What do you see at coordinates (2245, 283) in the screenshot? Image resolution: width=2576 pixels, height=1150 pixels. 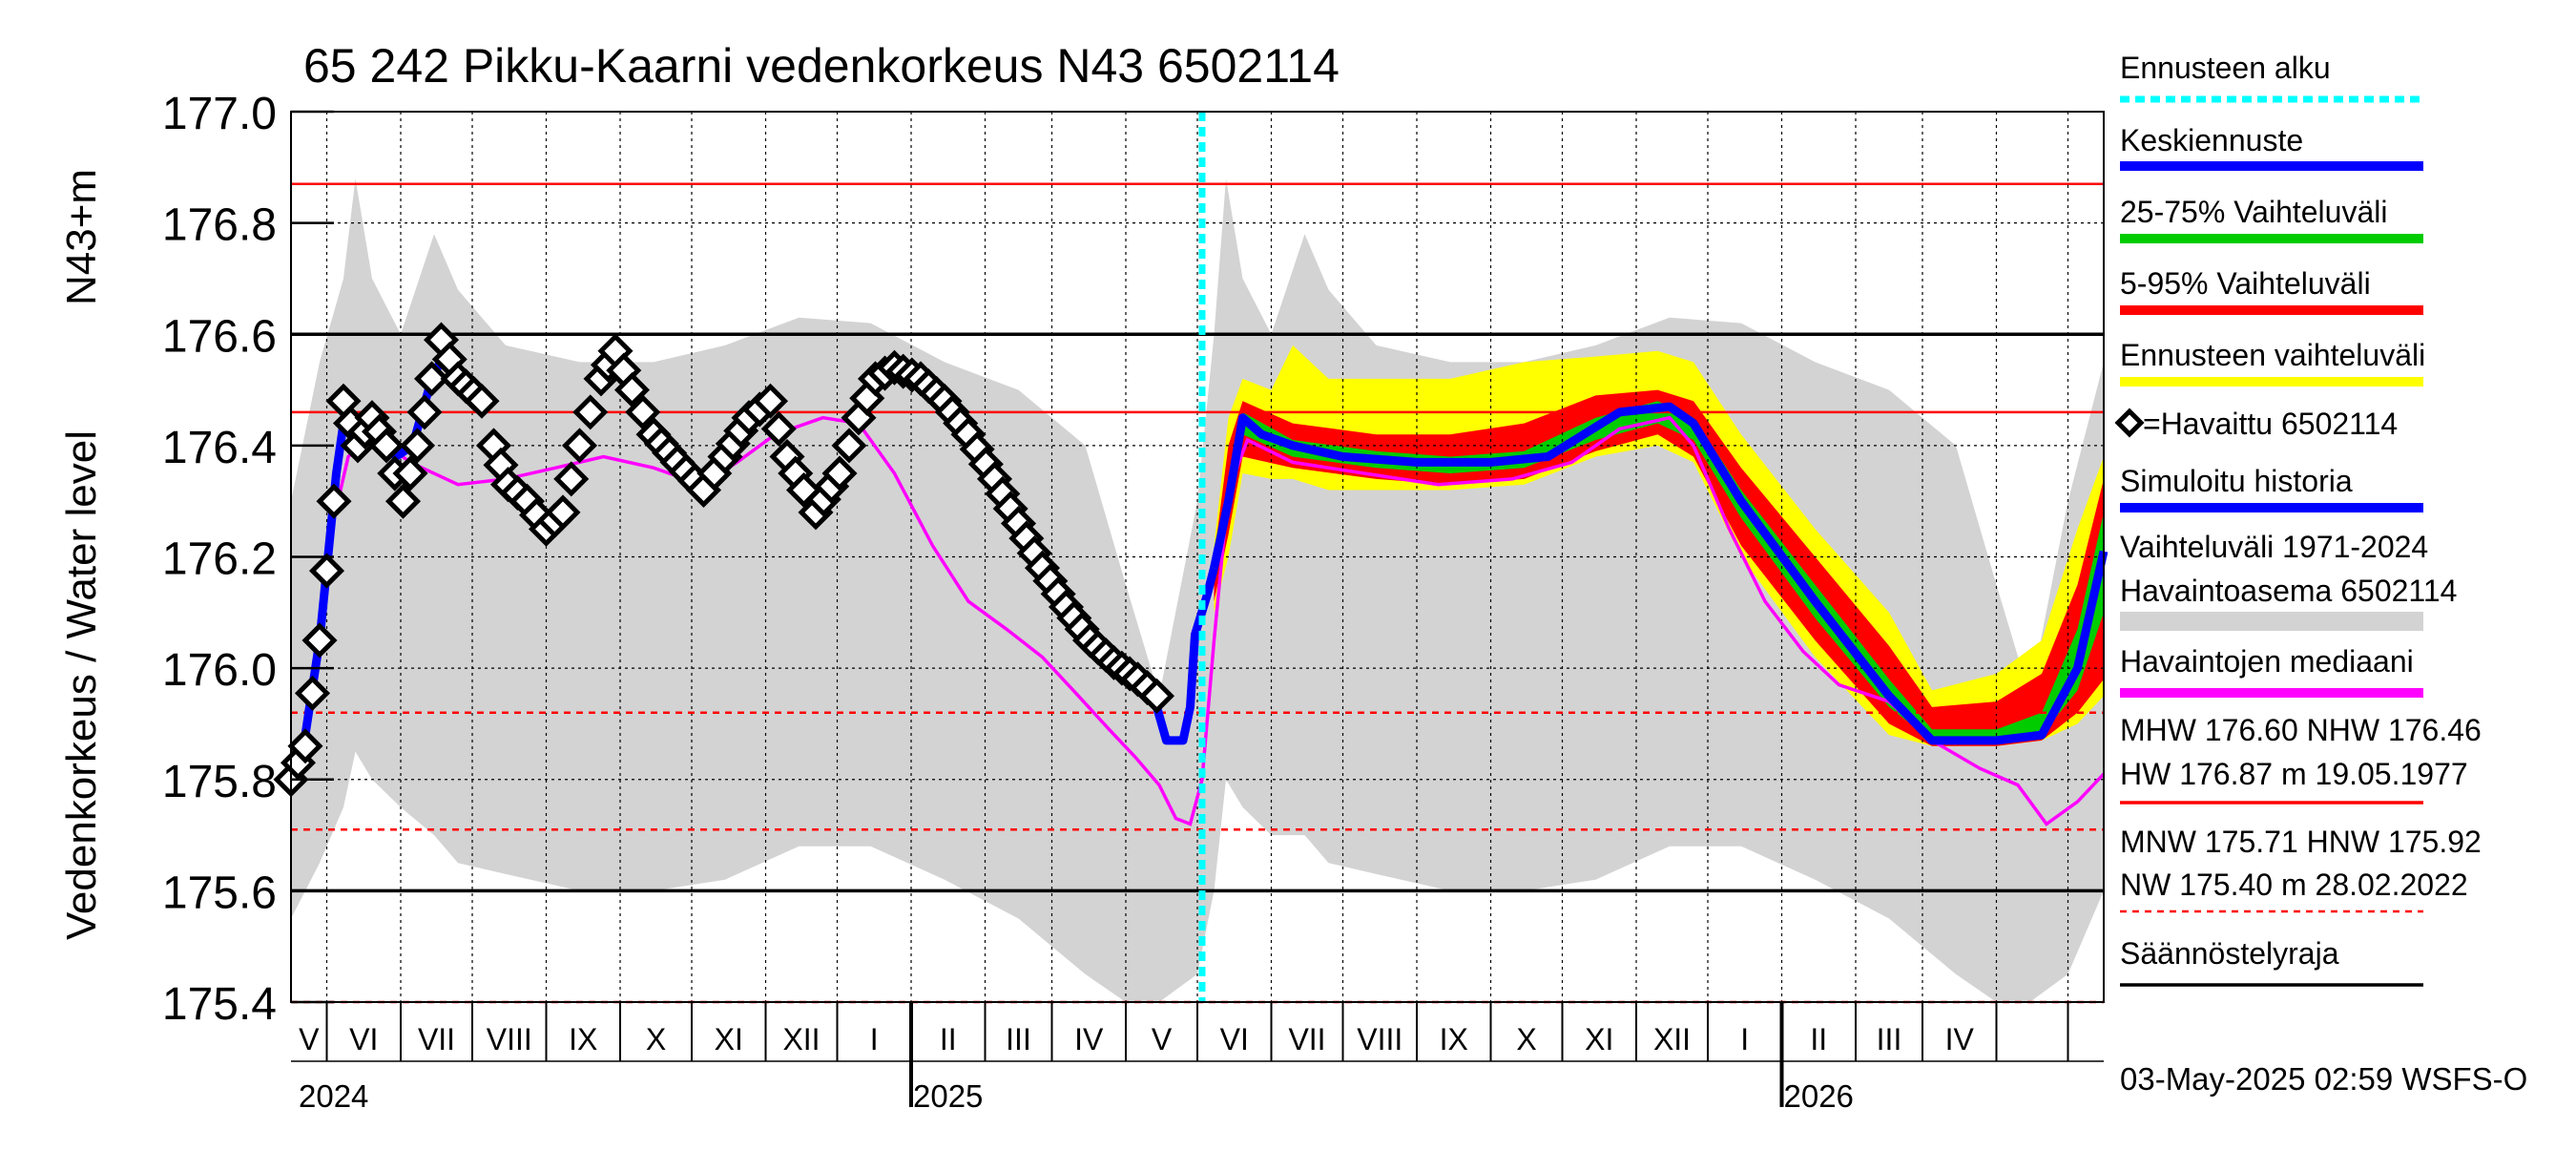 I see `legend-label-5-95-vaihteluv-li: 5-95% Vaihteluväli` at bounding box center [2245, 283].